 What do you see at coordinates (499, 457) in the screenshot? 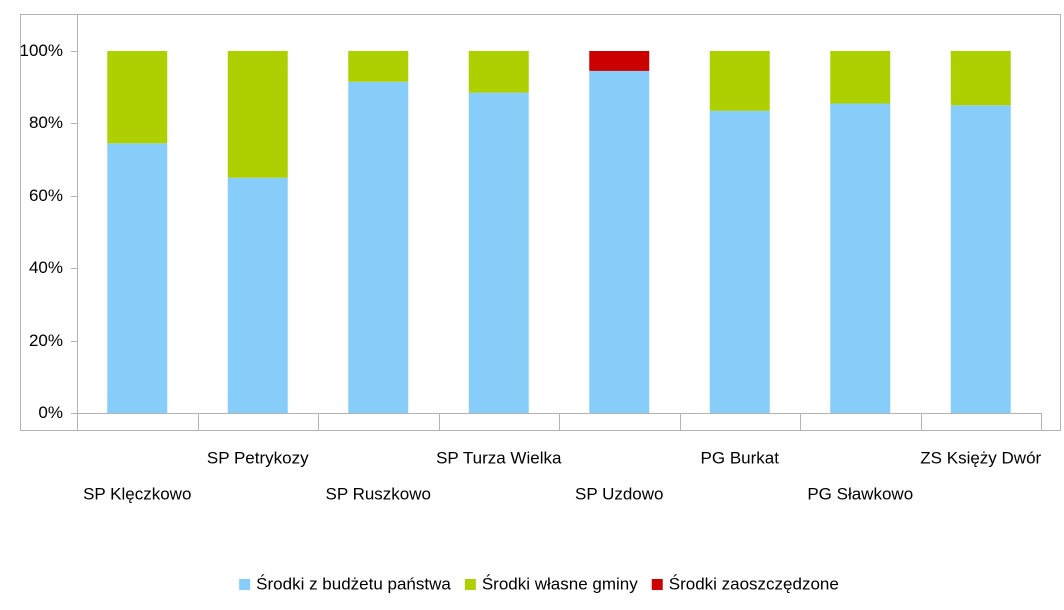
I see `x-tick-label: SP Turza Wielka` at bounding box center [499, 457].